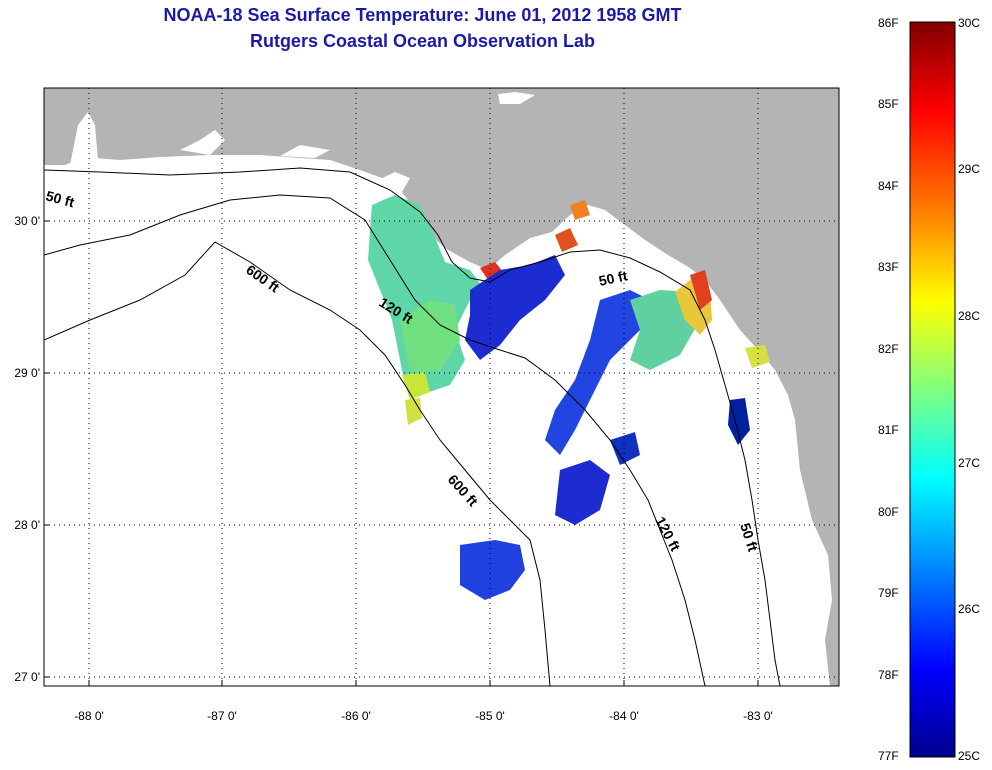  I want to click on lat-tick-label: 29 0', so click(27, 373).